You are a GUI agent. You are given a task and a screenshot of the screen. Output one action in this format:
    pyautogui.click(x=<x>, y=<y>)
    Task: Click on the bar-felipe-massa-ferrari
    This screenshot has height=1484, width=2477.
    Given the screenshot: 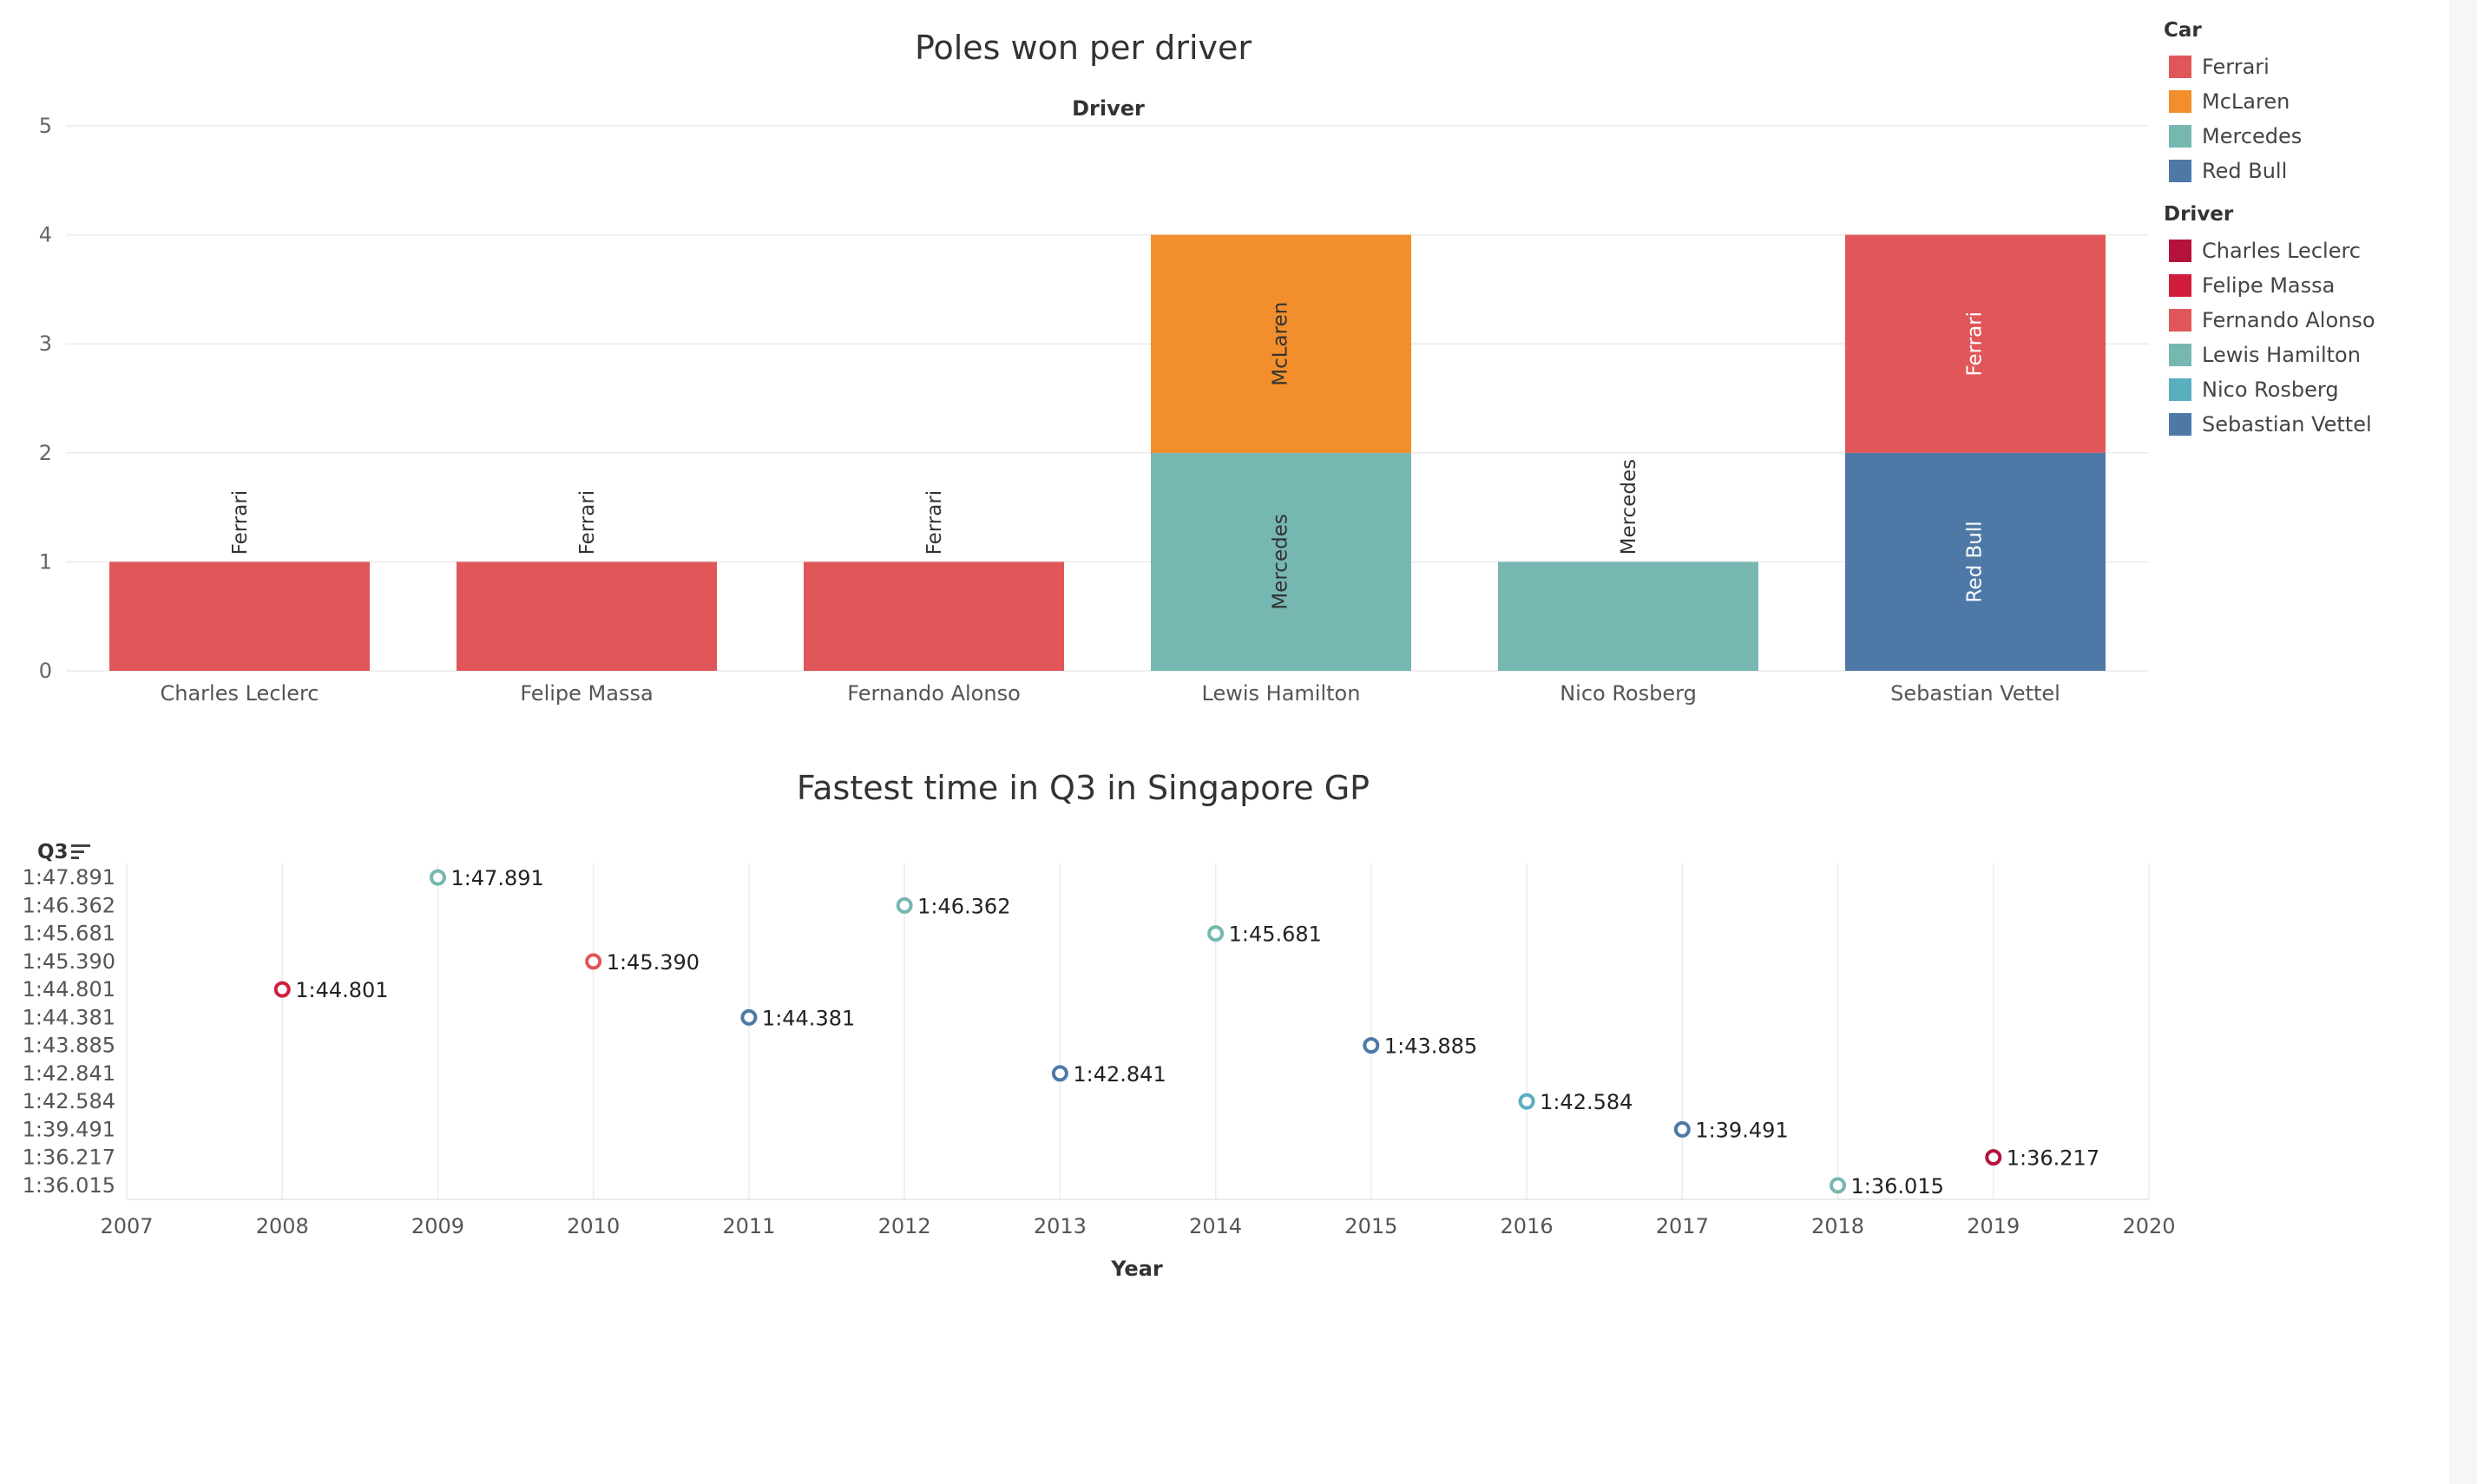 What is the action you would take?
    pyautogui.click(x=587, y=616)
    